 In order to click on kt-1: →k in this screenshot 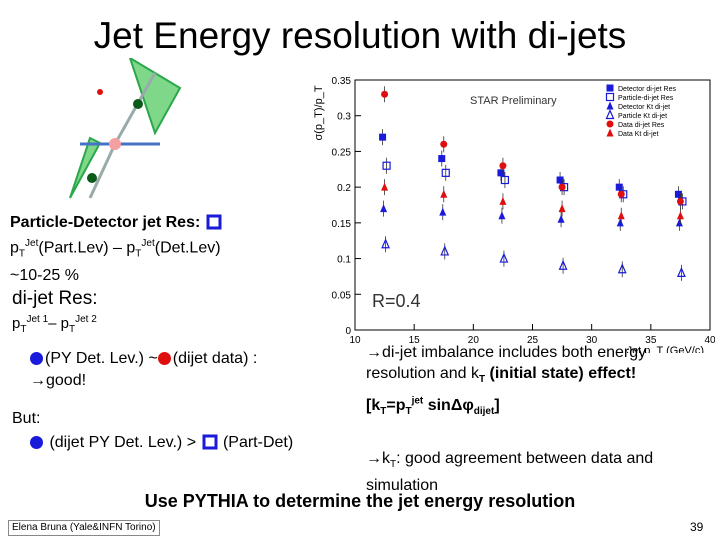, I will do `click(378, 458)`.